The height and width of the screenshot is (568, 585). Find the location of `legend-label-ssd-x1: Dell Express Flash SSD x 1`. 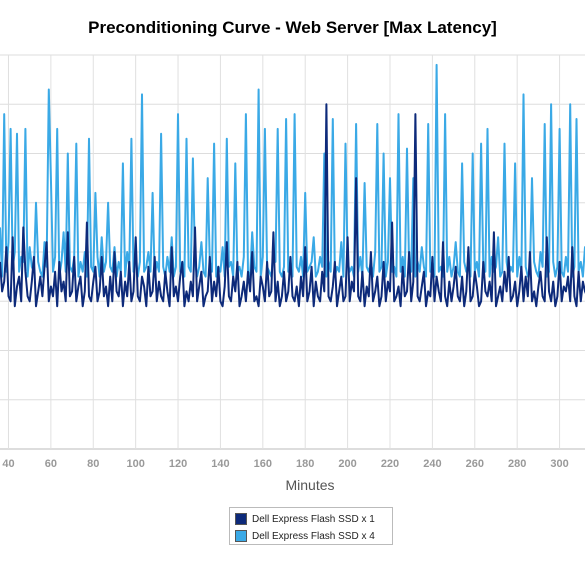

legend-label-ssd-x1: Dell Express Flash SSD x 1 is located at coordinates (313, 519).